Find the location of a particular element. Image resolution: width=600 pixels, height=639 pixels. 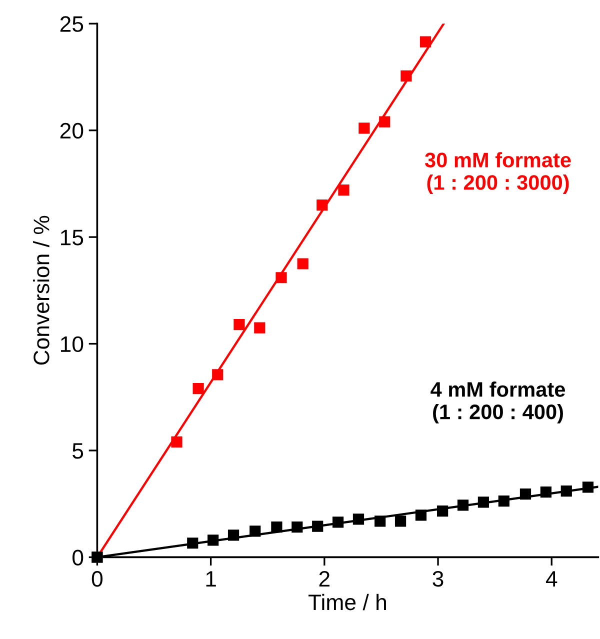

y-tick-label: 0 is located at coordinates (78, 558).